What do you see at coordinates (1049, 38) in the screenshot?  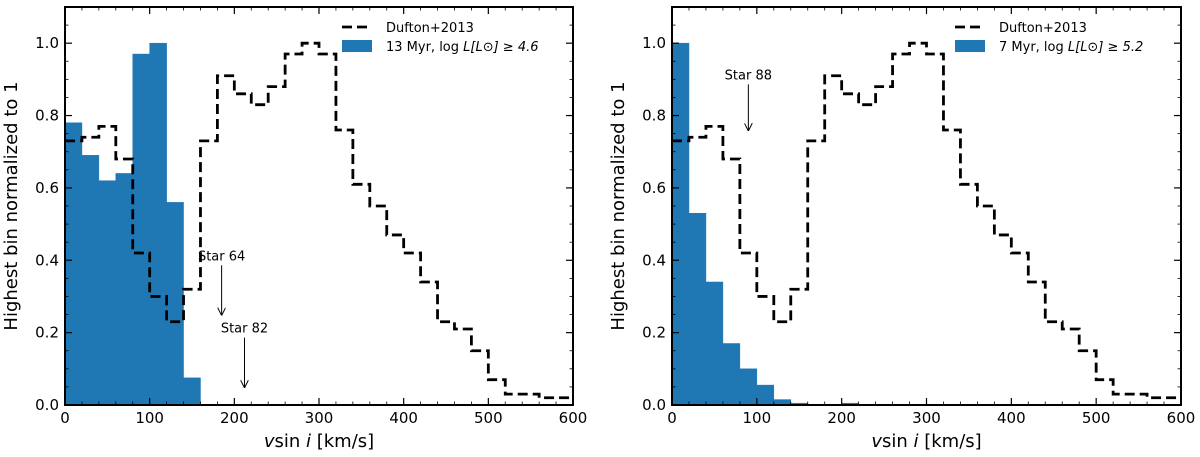 I see `legend: Dufton+2013 7 Myr, log L[L⊙] ≥ 5.2` at bounding box center [1049, 38].